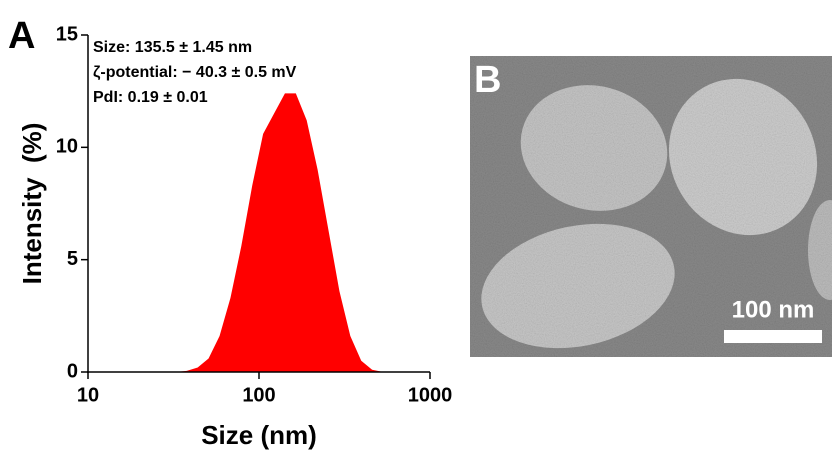 The width and height of the screenshot is (832, 452). I want to click on x-axis-title: Size (nm), so click(259, 435).